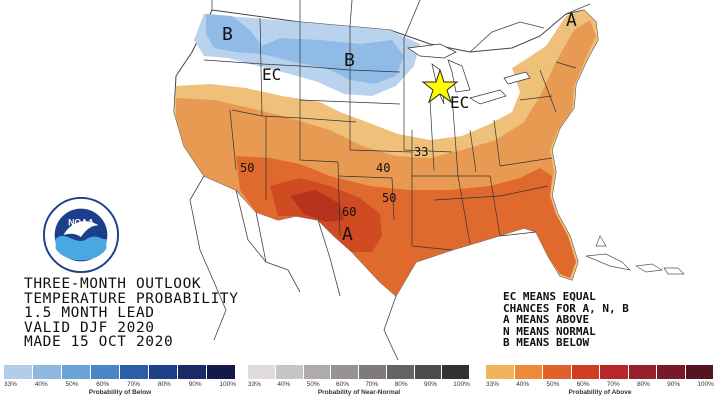 The width and height of the screenshot is (719, 404). I want to click on scale-above-tick: 80%, so click(643, 384).